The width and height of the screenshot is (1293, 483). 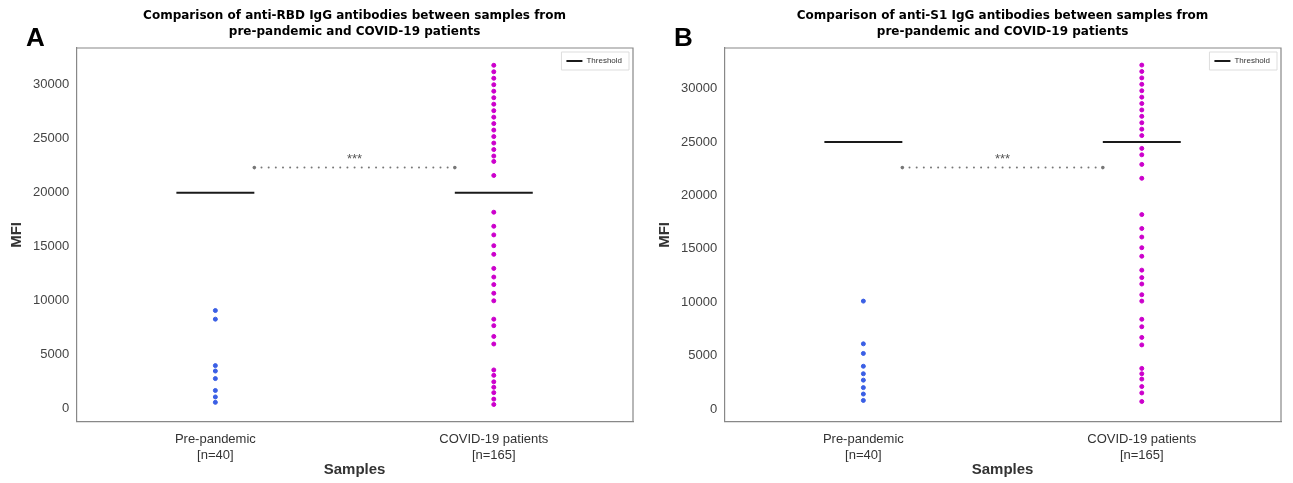 I want to click on chart-title: Comparison of anti-RBD IgG antibodies between samples from pre-pandemic and COVID-19 patients, so click(x=355, y=23).